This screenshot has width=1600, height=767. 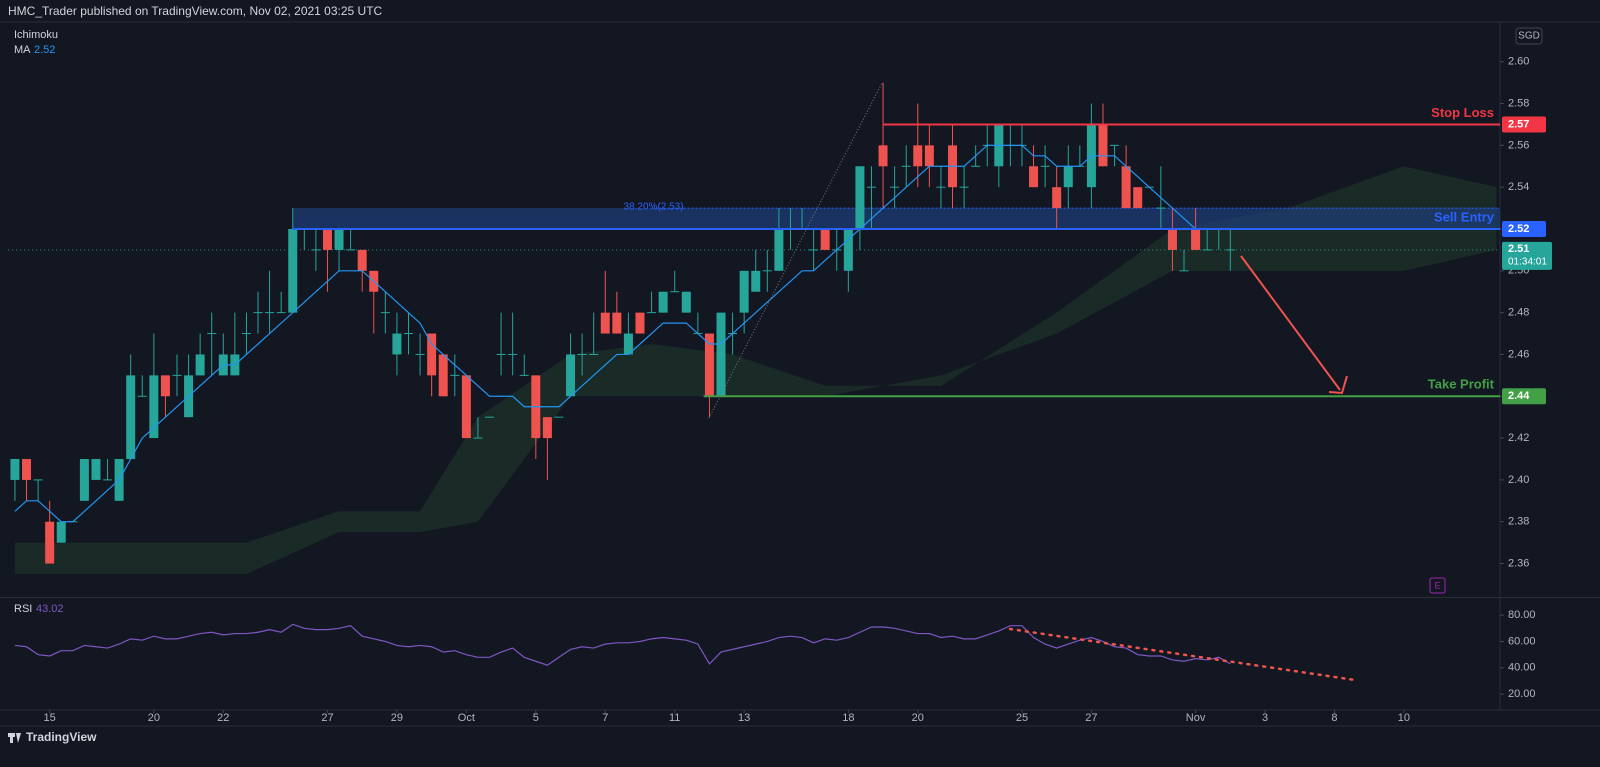 I want to click on legend-rsi-value: 43.02, so click(x=50, y=609).